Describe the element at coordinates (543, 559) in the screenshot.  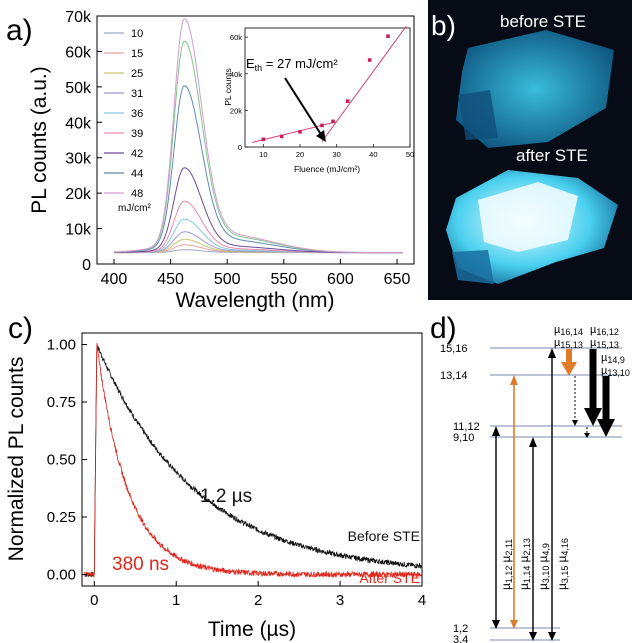
I see `mu-pair-3-m2: µ` at that location.